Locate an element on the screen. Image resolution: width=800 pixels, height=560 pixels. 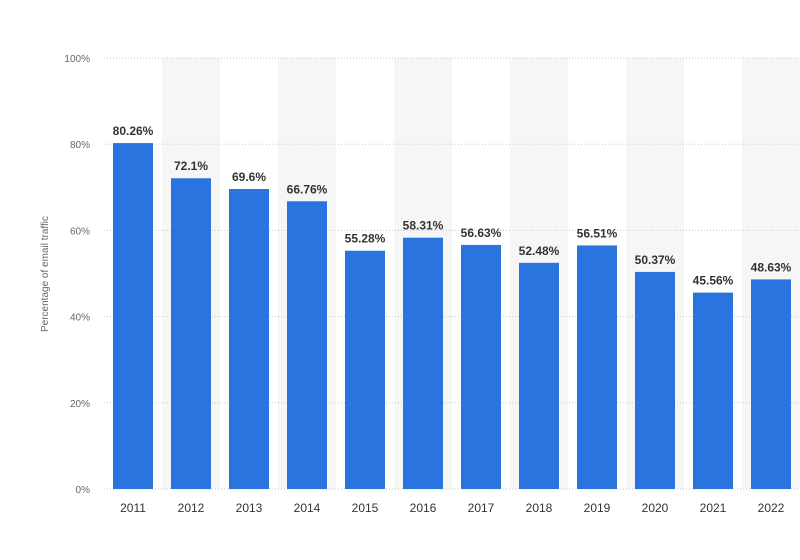
y-tick-label: 100% is located at coordinates (77, 59).